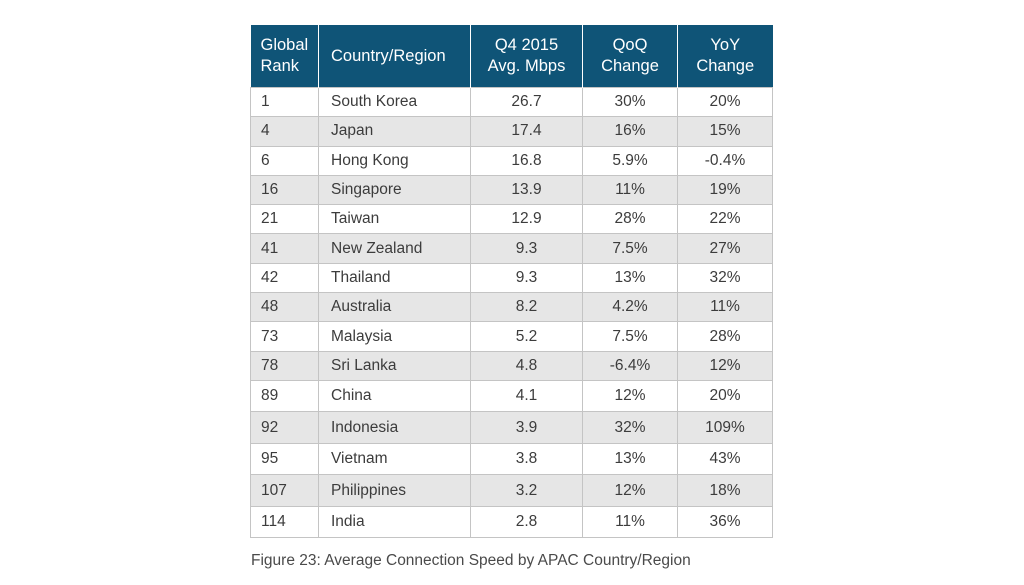 The width and height of the screenshot is (1024, 585). What do you see at coordinates (394, 490) in the screenshot?
I see `cell-country: Philippines` at bounding box center [394, 490].